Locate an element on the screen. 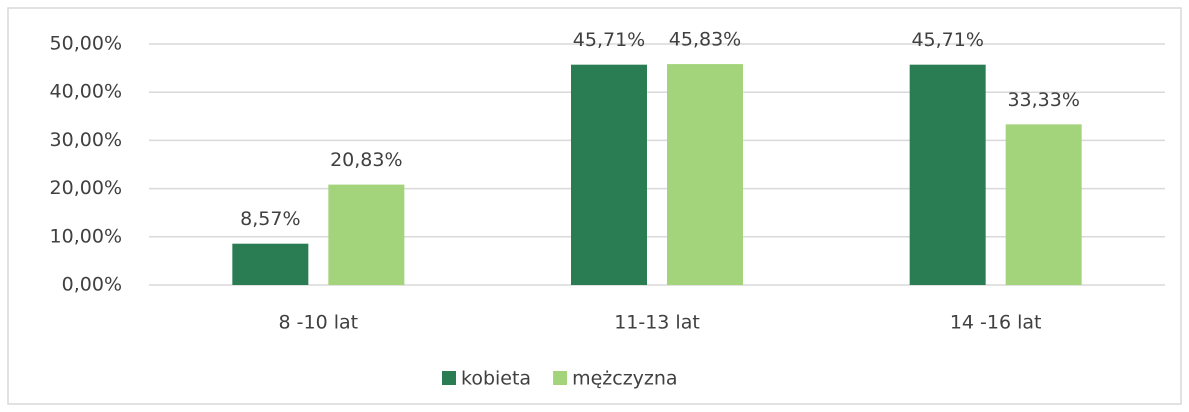  legend-label: kobieta is located at coordinates (496, 379).